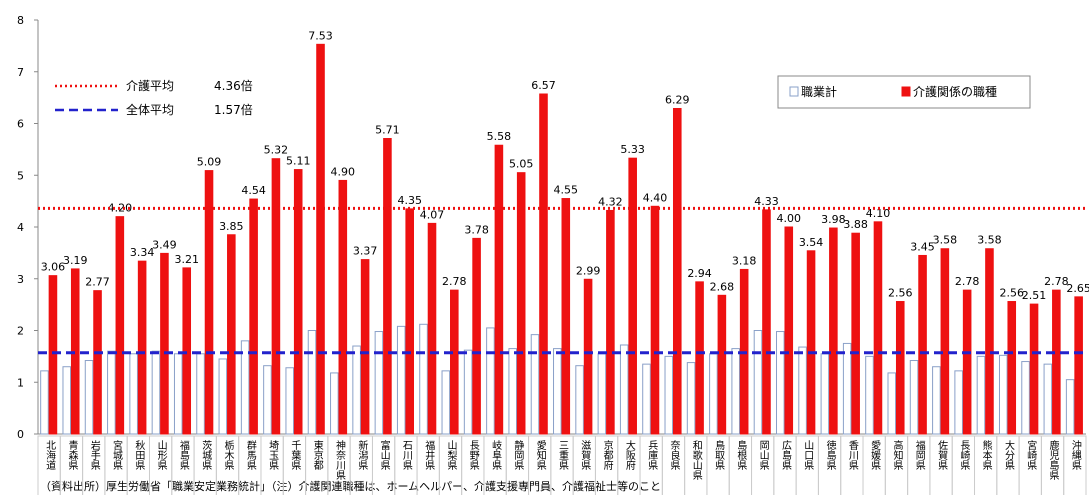 The image size is (1089, 495). What do you see at coordinates (855, 224) in the screenshot?
I see `data-label: 3.88` at bounding box center [855, 224].